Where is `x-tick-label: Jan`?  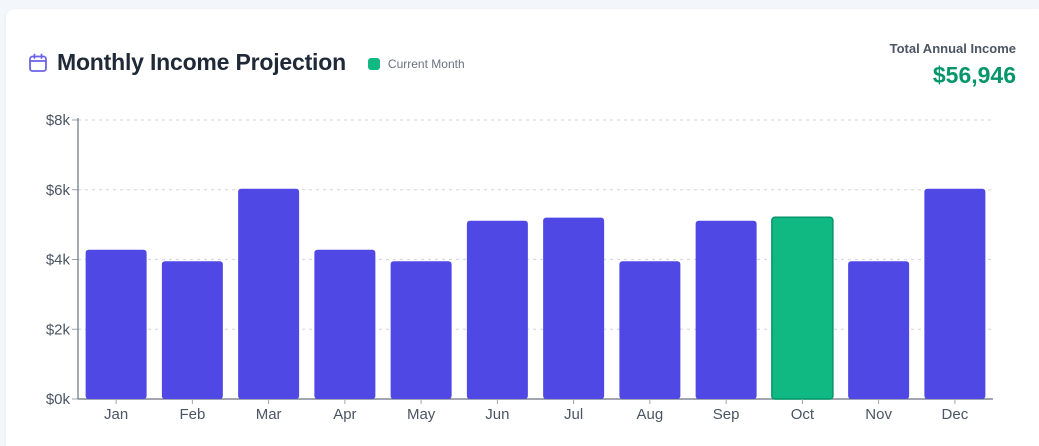 x-tick-label: Jan is located at coordinates (116, 414).